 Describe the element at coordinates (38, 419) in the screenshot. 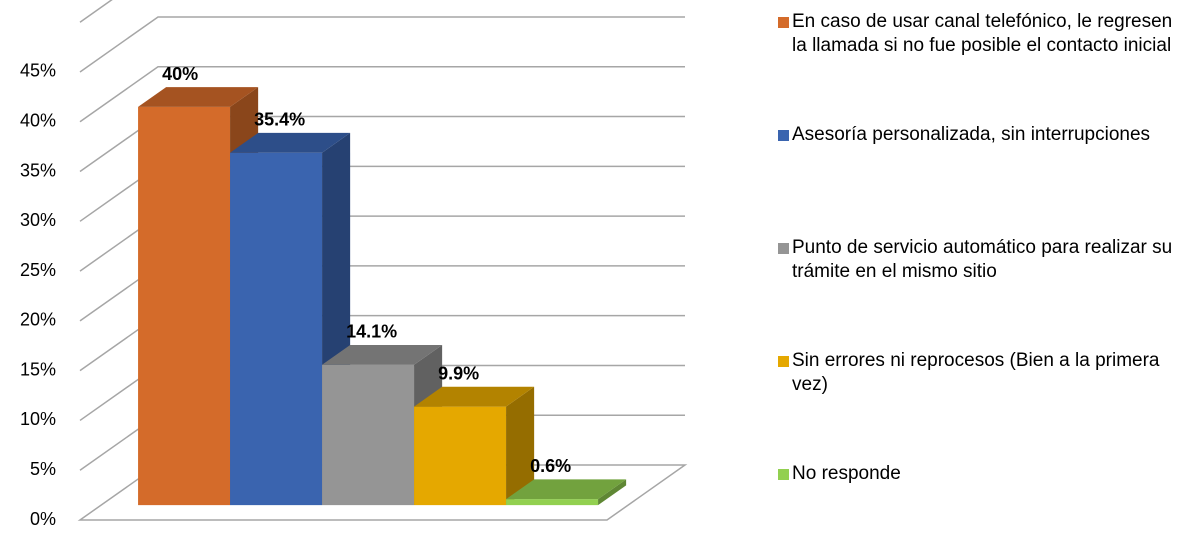

I see `y-tick-label: 10%` at that location.